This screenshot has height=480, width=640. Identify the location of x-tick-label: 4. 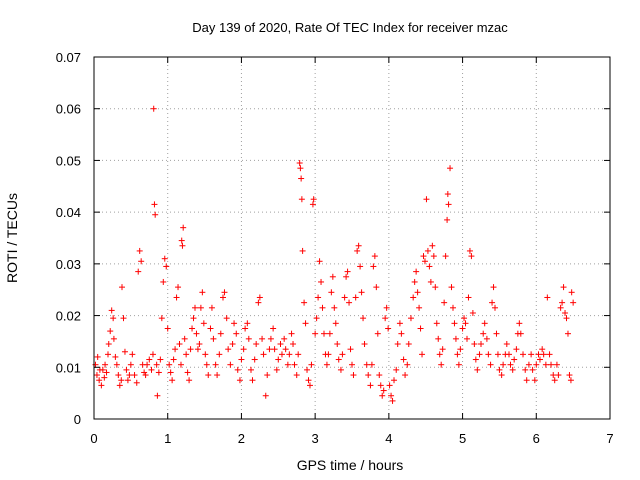
(388, 438).